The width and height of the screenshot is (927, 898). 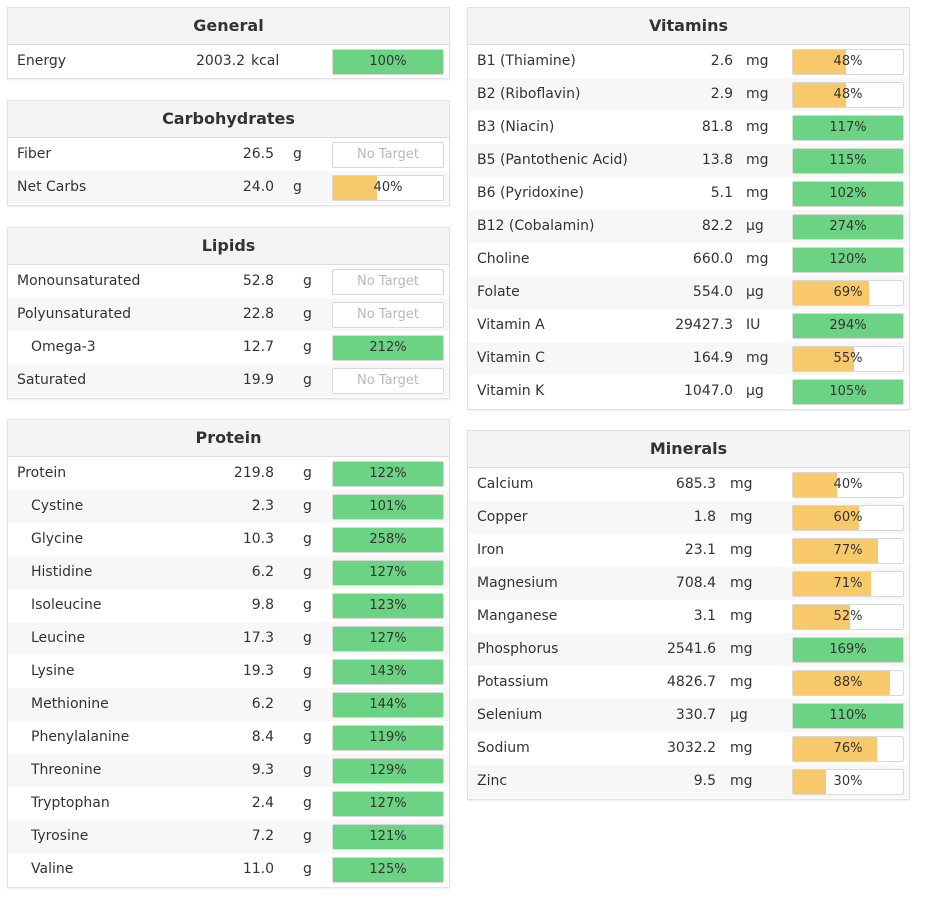 I want to click on target-progress-bar: 102%, so click(x=848, y=194).